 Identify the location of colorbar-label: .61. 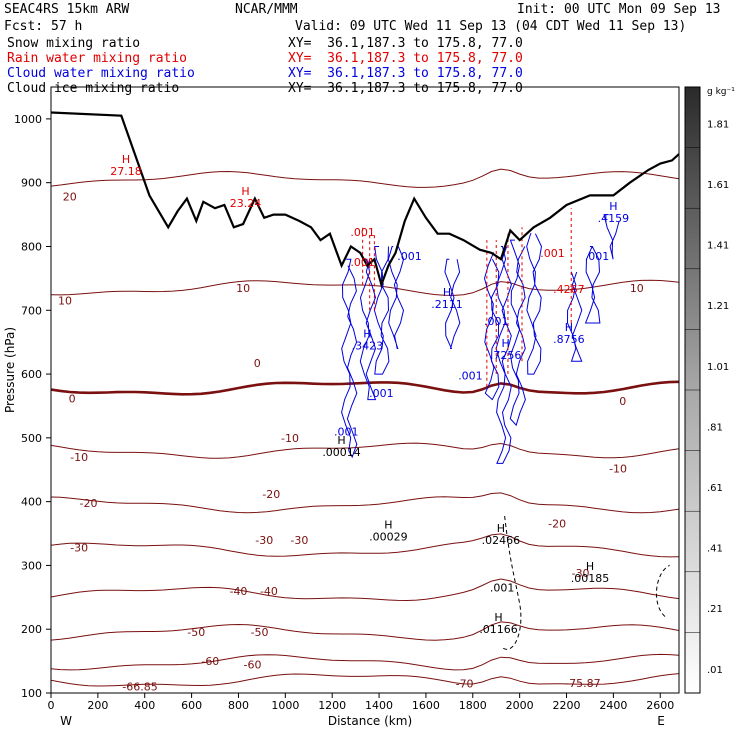
(715, 488).